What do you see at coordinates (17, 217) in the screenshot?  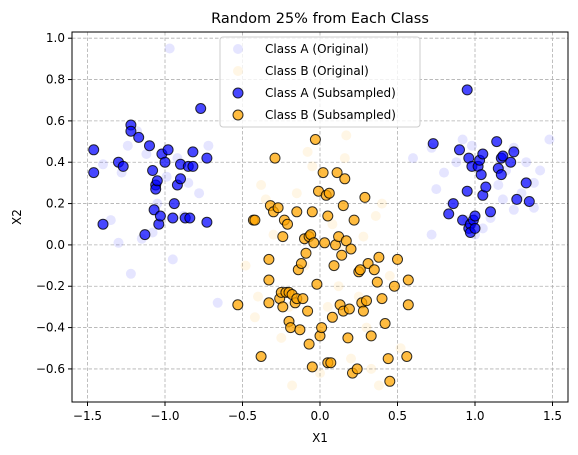 I see `y-axis-label: X2` at bounding box center [17, 217].